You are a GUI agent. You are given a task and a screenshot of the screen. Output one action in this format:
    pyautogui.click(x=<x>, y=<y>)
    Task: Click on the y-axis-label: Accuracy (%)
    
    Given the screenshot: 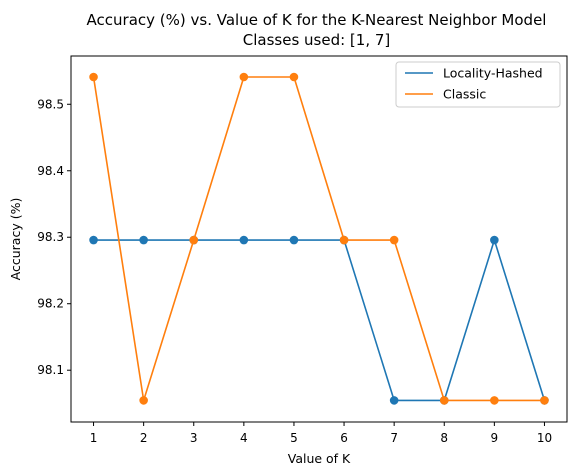 What is the action you would take?
    pyautogui.click(x=15, y=239)
    